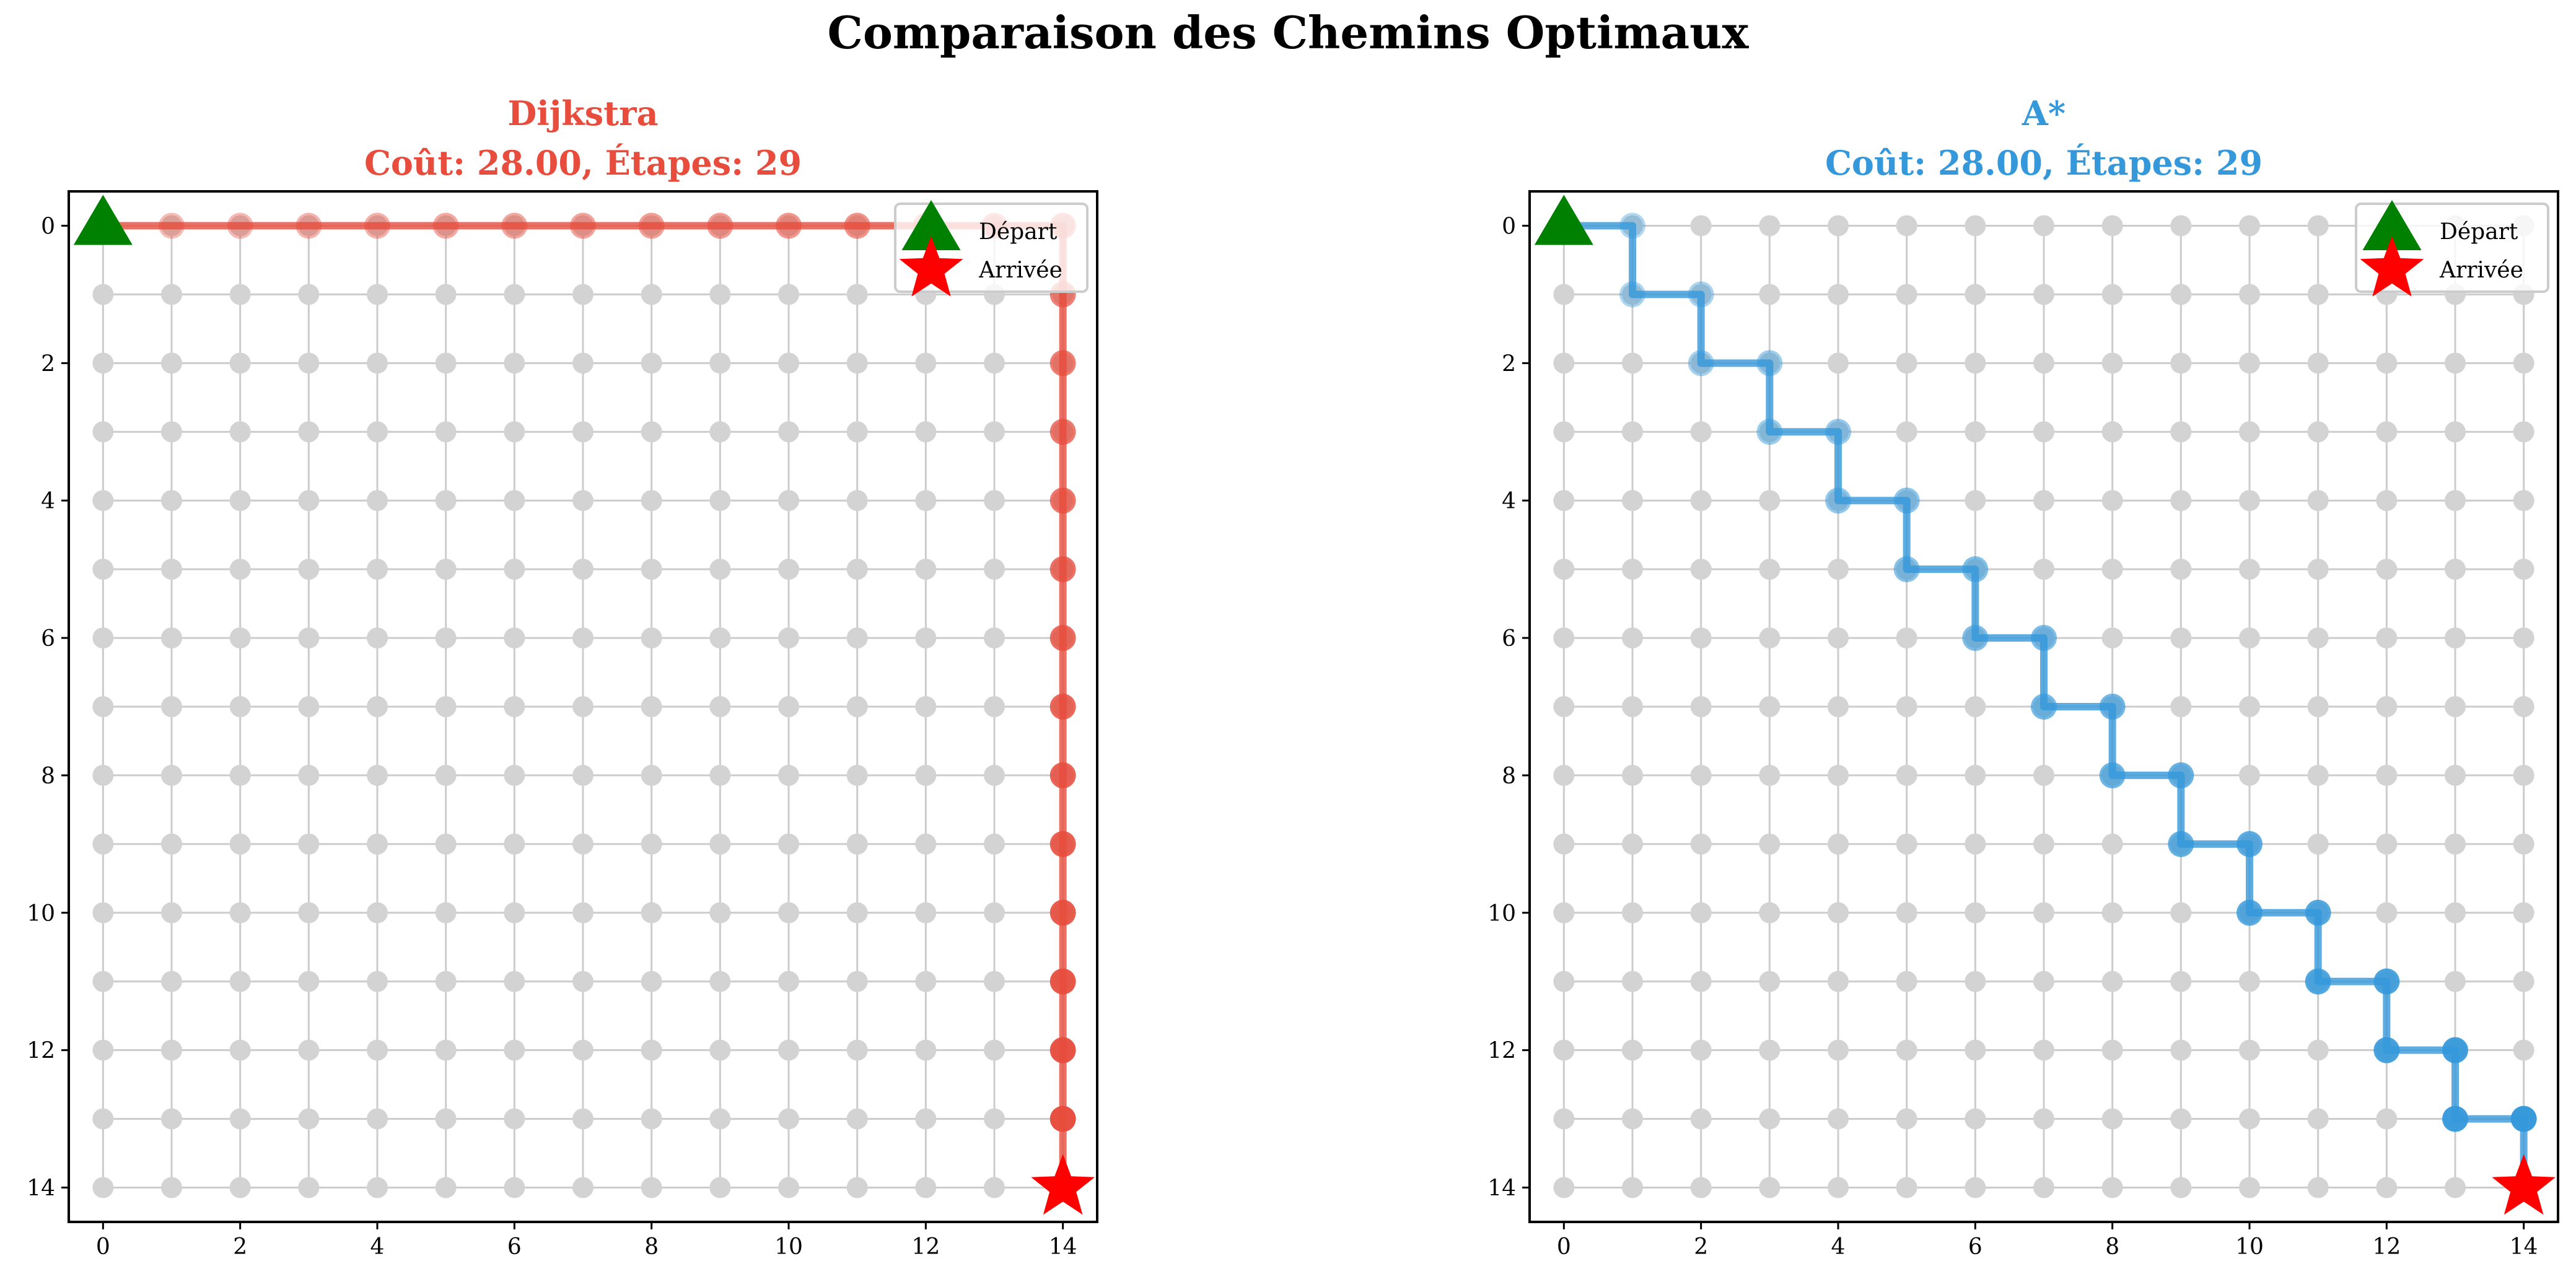 Image resolution: width=2576 pixels, height=1282 pixels. What do you see at coordinates (931, 266) in the screenshot?
I see `legend-star-icon` at bounding box center [931, 266].